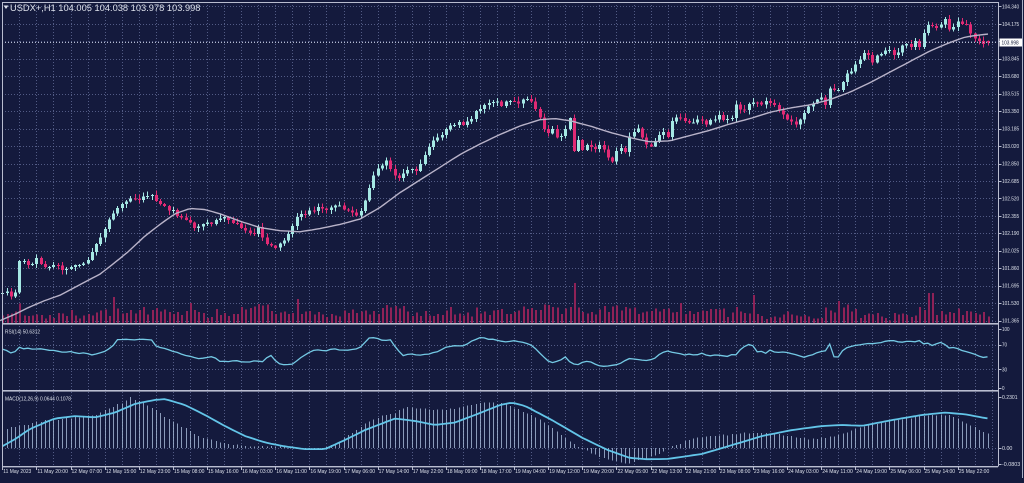  What do you see at coordinates (1010, 95) in the screenshot?
I see `svg-text: 103.515` at bounding box center [1010, 95].